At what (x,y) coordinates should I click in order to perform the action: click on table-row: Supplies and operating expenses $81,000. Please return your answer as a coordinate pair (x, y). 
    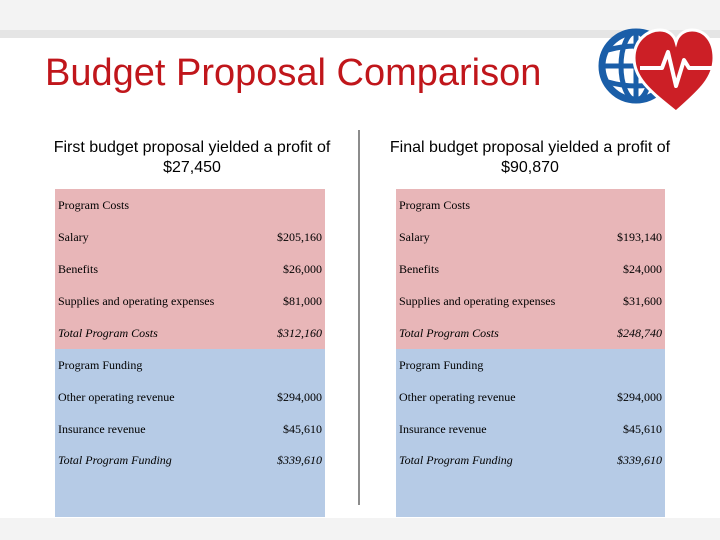
    Looking at the image, I should click on (190, 301).